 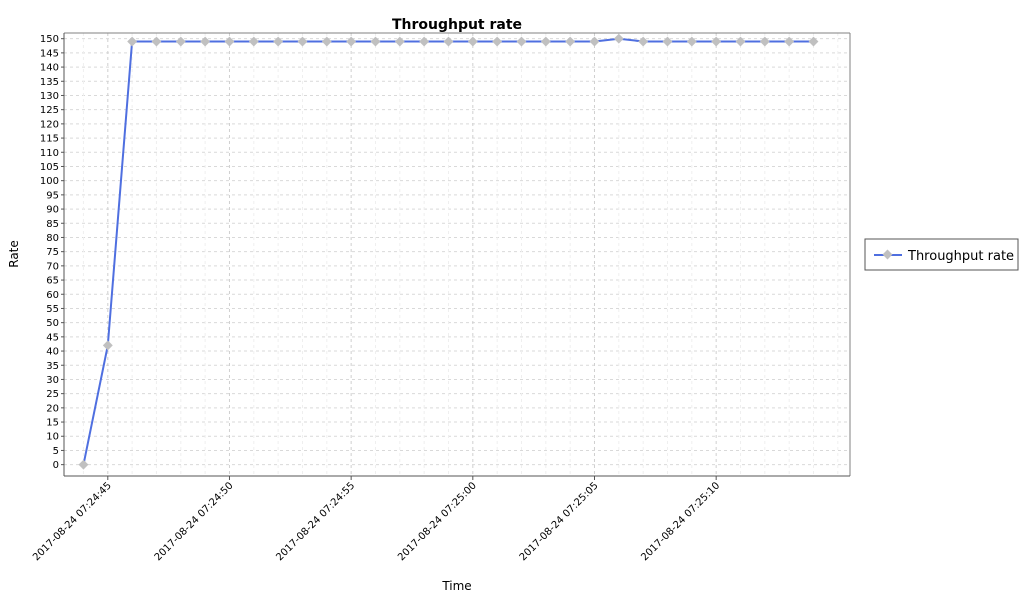 What do you see at coordinates (52, 352) in the screenshot?
I see `y-tick-label: 40` at bounding box center [52, 352].